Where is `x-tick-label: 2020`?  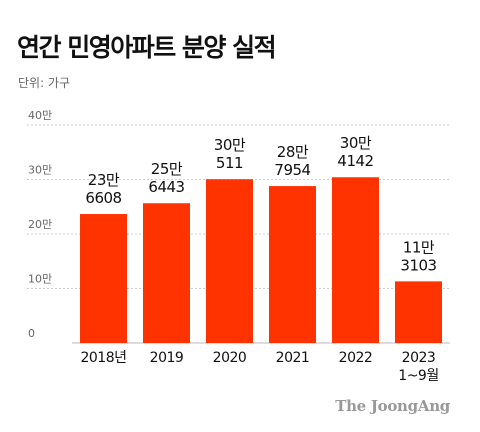 x-tick-label: 2020 is located at coordinates (230, 358).